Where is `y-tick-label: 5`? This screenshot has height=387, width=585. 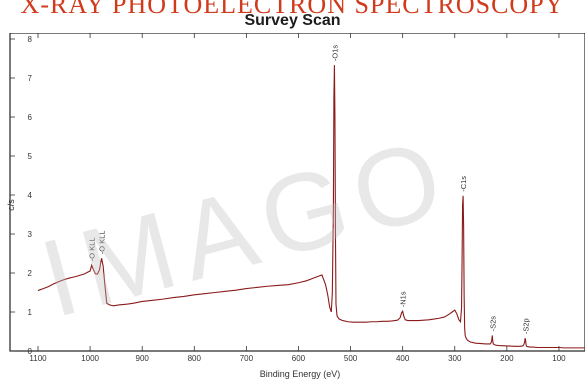
y-tick-label: 5 is located at coordinates (30, 156).